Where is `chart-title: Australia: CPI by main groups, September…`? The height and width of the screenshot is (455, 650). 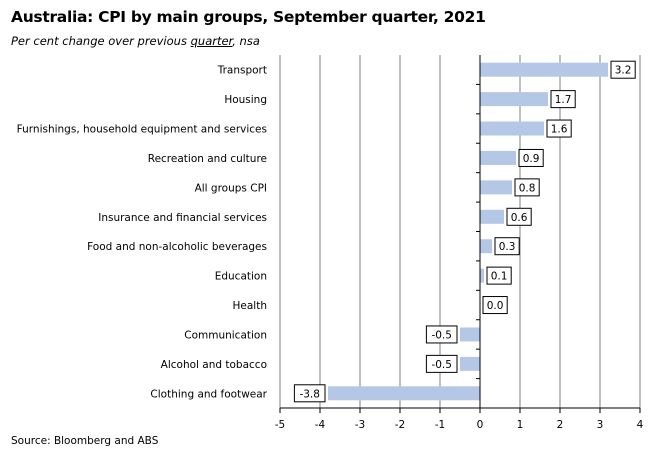 chart-title: Australia: CPI by main groups, September… is located at coordinates (248, 17).